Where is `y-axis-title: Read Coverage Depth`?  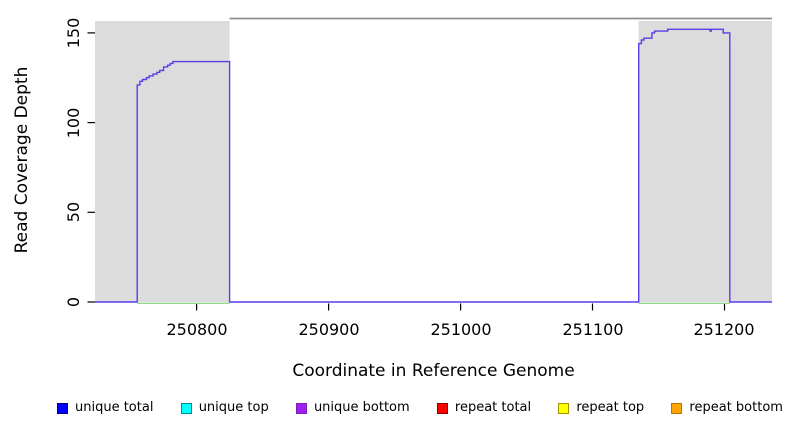
y-axis-title: Read Coverage Depth is located at coordinates (22, 160).